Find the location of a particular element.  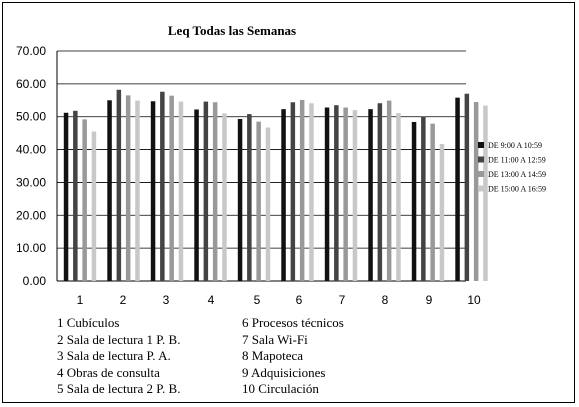

bar-s2-c6 is located at coordinates (293, 191).